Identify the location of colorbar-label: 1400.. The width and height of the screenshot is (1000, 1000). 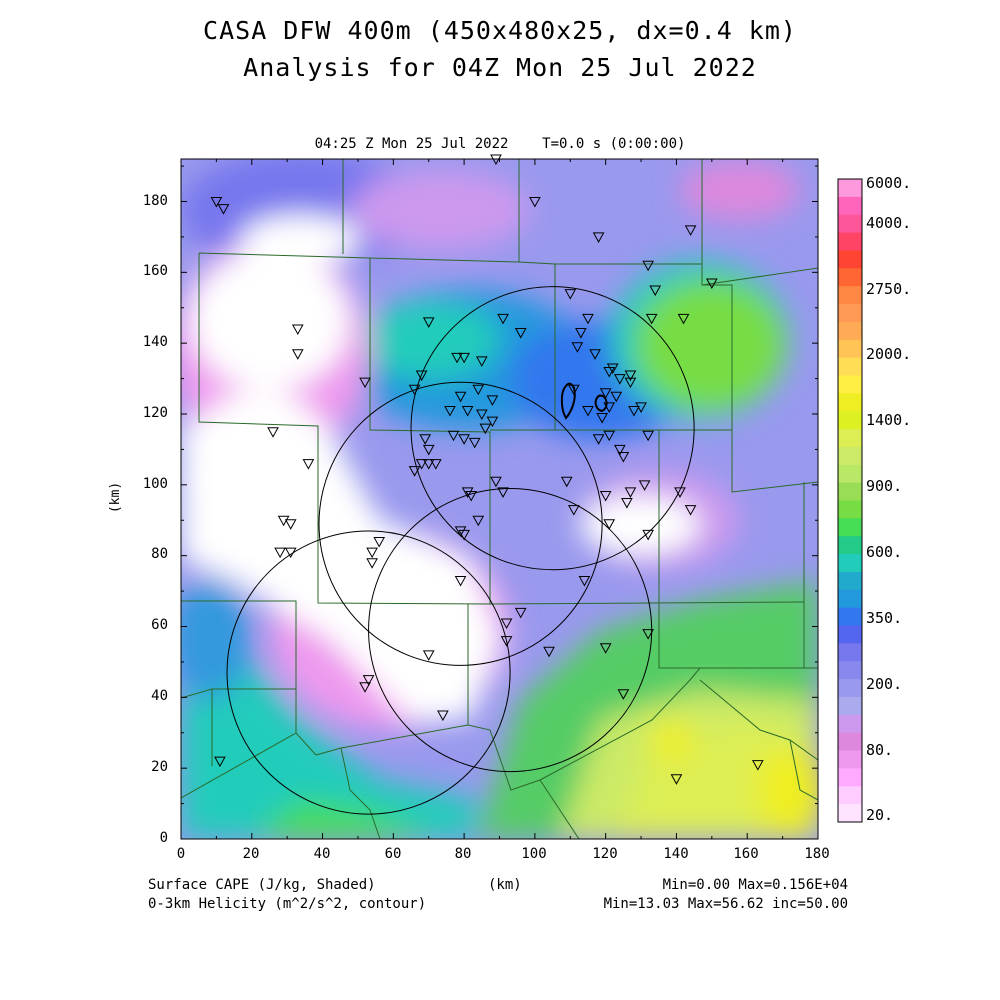
(889, 420).